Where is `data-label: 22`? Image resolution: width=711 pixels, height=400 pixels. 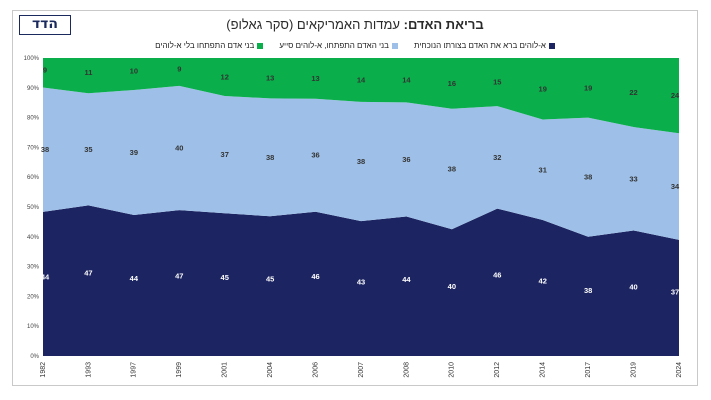 data-label: 22 is located at coordinates (633, 92).